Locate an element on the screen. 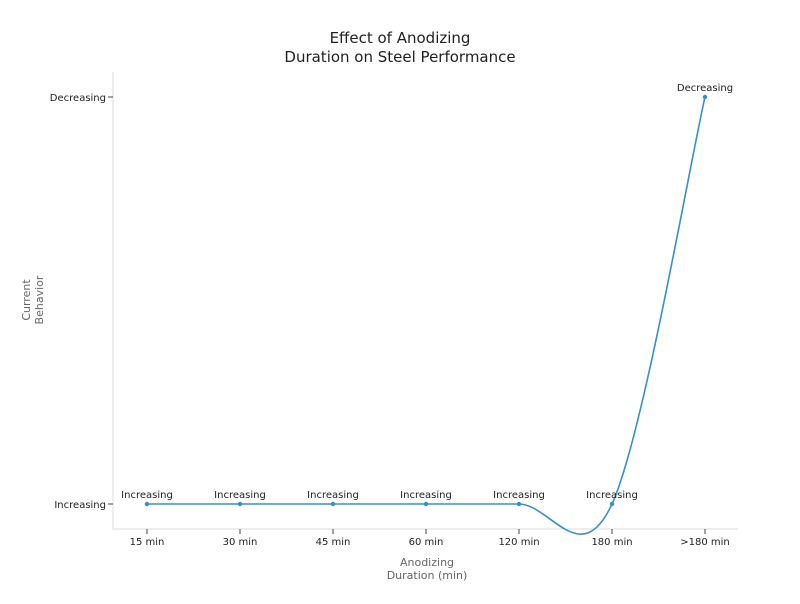 Image resolution: width=800 pixels, height=604 pixels. x-tick-label: 180 min is located at coordinates (611, 542).